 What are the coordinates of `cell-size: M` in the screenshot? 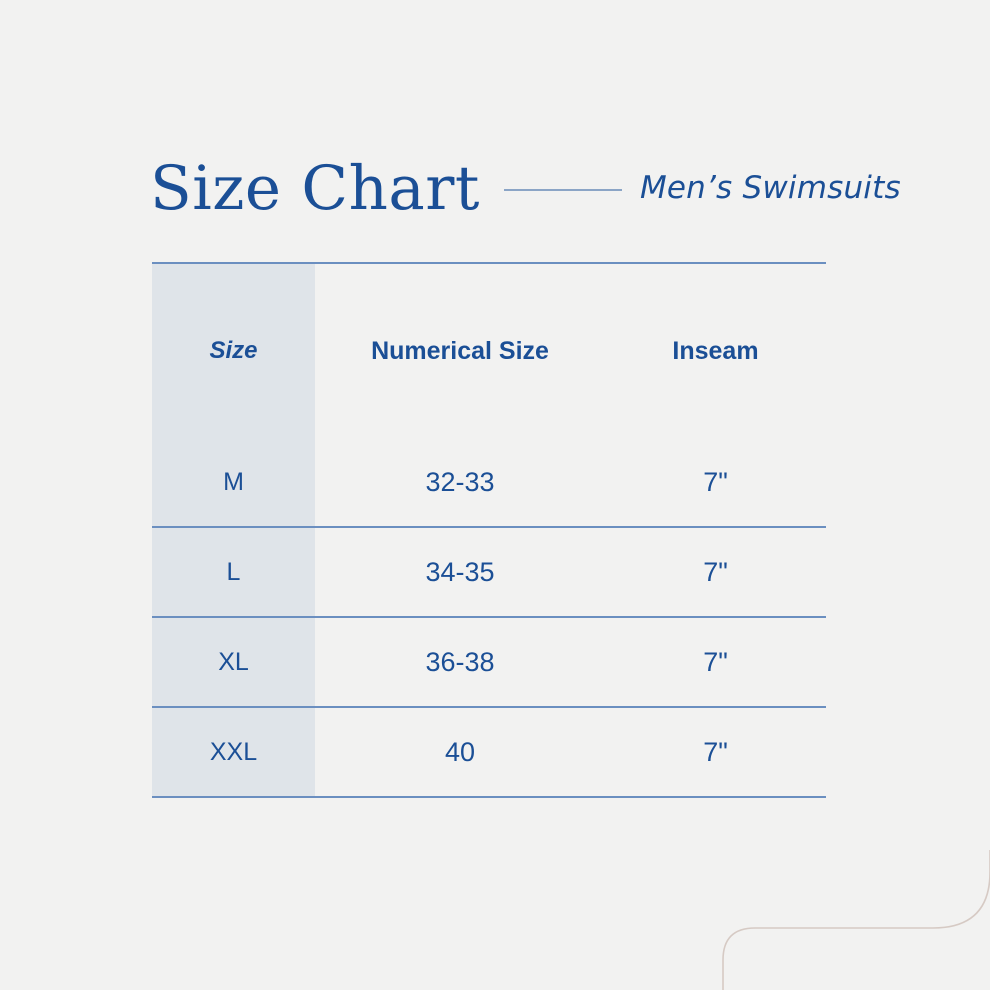 It's located at (233, 482).